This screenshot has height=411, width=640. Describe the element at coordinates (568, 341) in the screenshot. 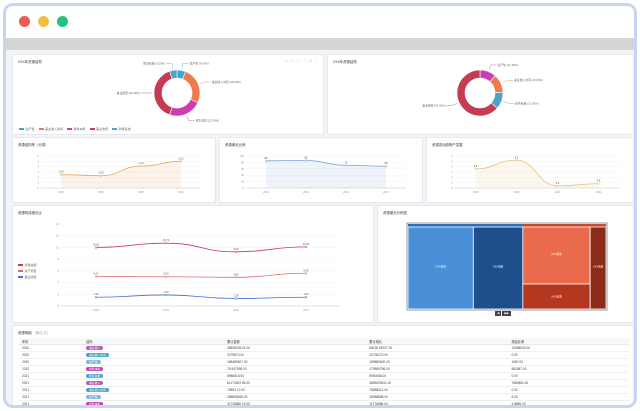

I see `column-header: 增加比率` at that location.